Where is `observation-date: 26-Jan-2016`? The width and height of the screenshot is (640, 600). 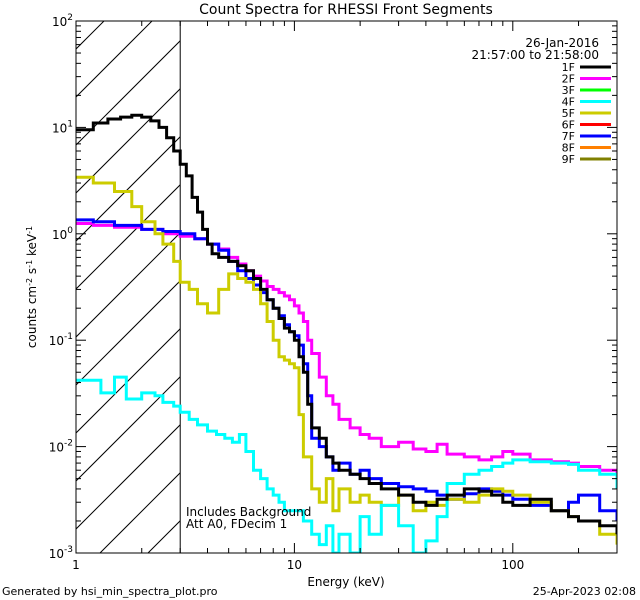 observation-date: 26-Jan-2016 is located at coordinates (562, 43).